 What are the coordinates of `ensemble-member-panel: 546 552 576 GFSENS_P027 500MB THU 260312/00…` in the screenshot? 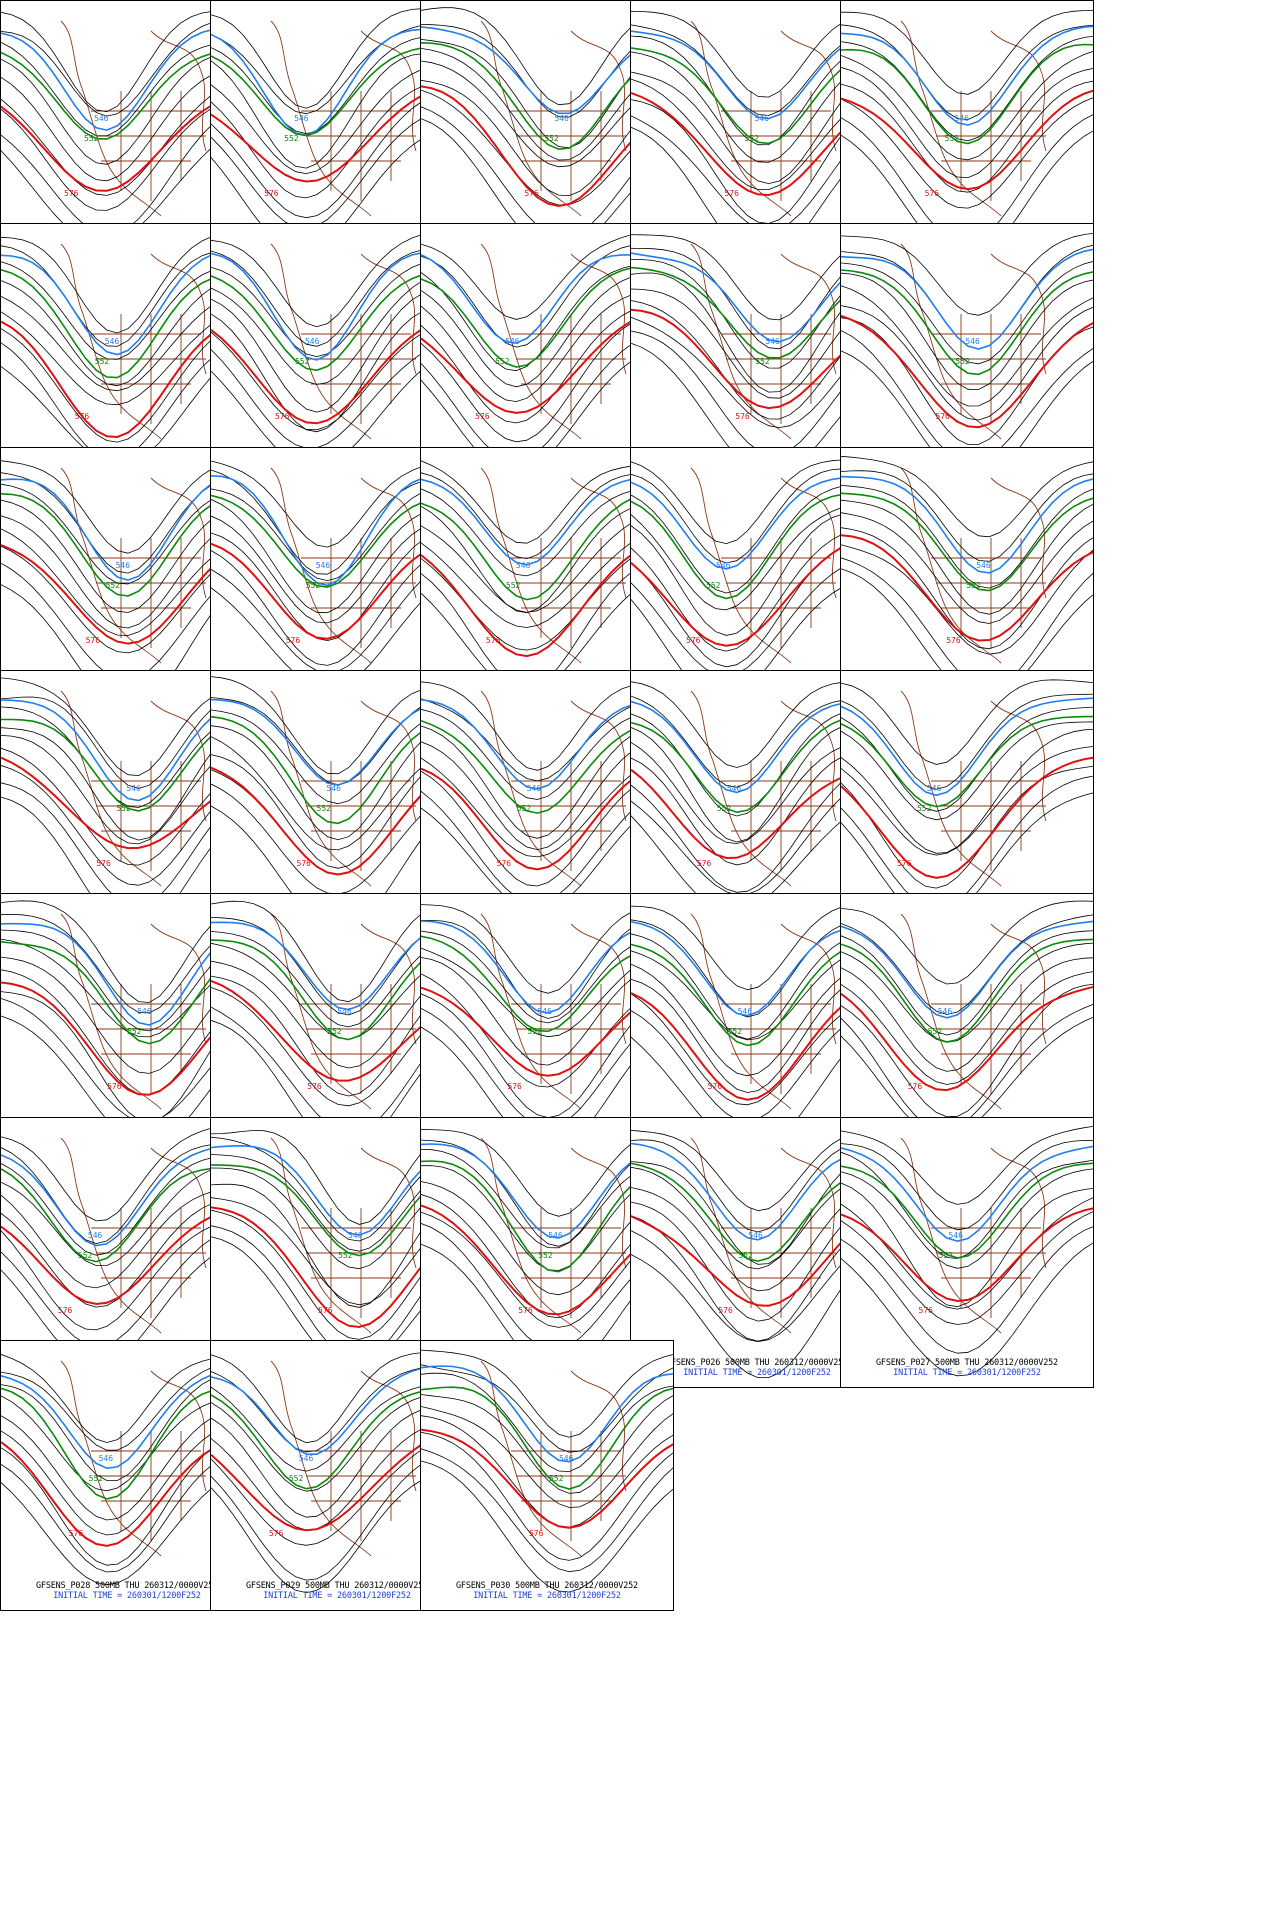 It's located at (967, 1252).